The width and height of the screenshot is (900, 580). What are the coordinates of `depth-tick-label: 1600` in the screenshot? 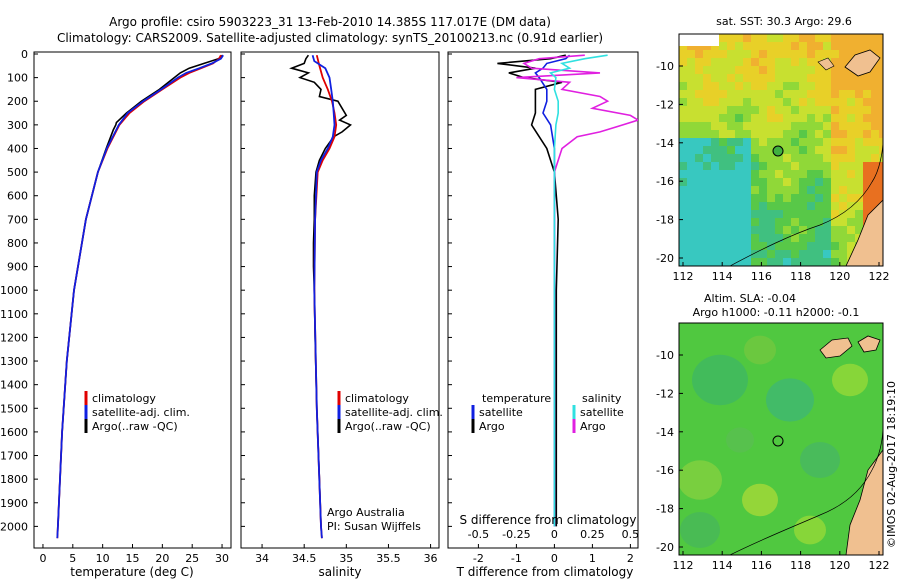 It's located at (14, 432).